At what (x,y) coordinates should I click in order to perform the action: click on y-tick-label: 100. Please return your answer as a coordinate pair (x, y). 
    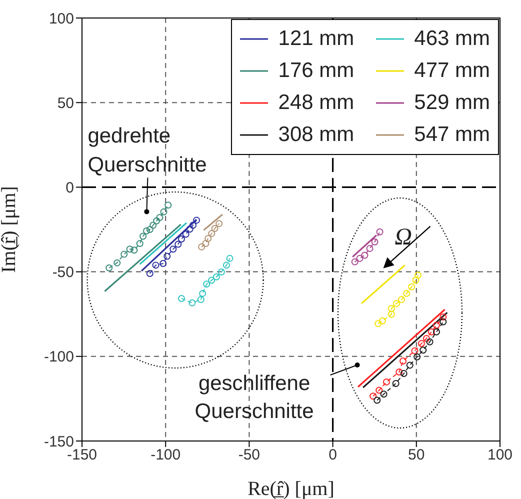
    Looking at the image, I should click on (61, 19).